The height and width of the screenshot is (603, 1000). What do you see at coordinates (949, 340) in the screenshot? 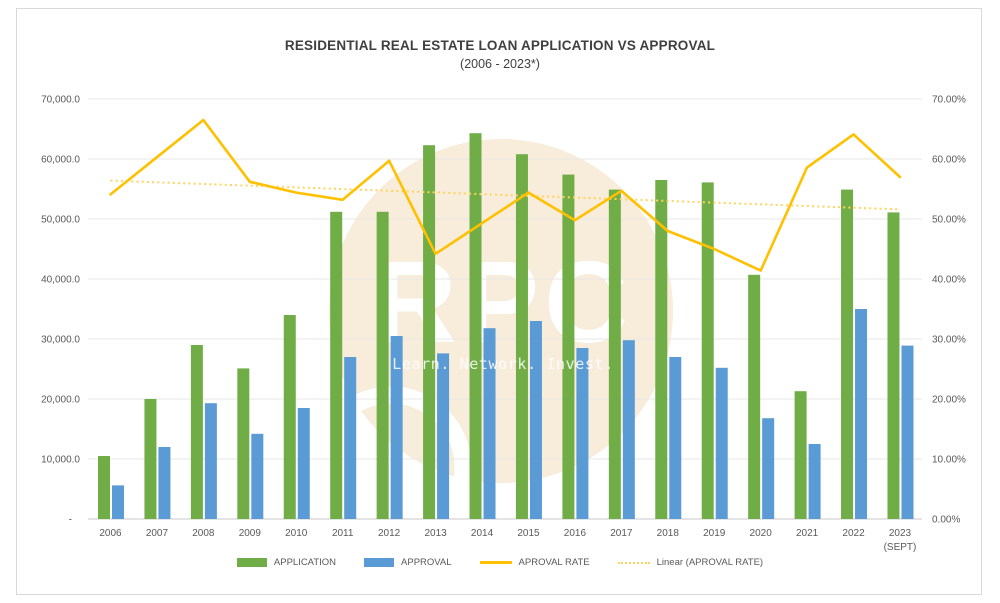
I see `right-axis-tick-label: 30.00%` at bounding box center [949, 340].